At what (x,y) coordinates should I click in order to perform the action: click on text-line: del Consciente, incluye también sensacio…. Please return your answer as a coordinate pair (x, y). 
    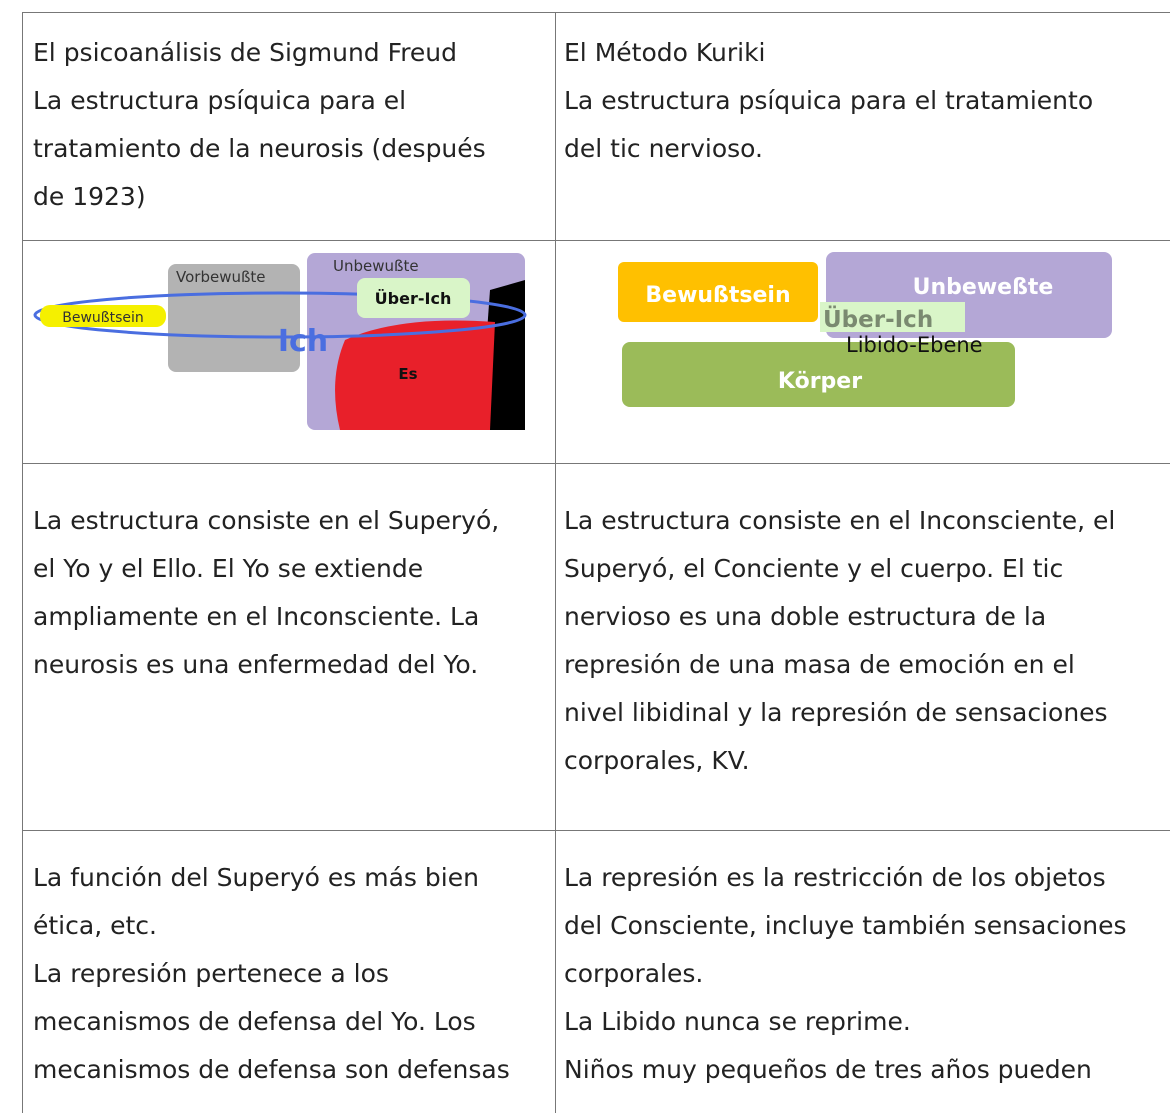
    Looking at the image, I should click on (845, 925).